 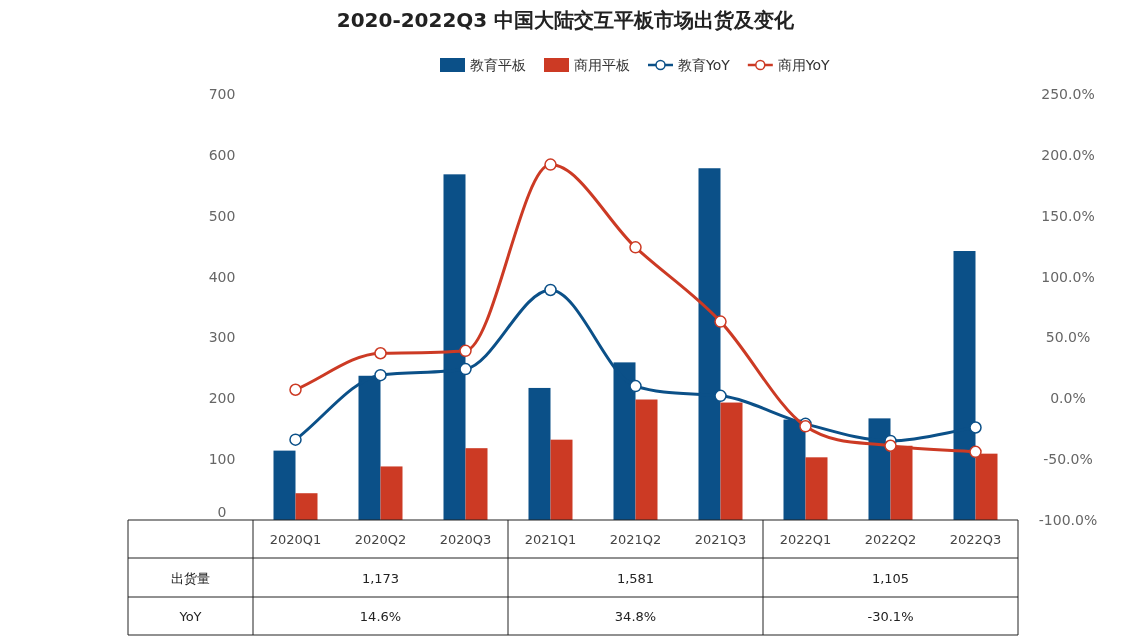 I want to click on y2-tick-label: 150.0%, so click(x=1068, y=215).